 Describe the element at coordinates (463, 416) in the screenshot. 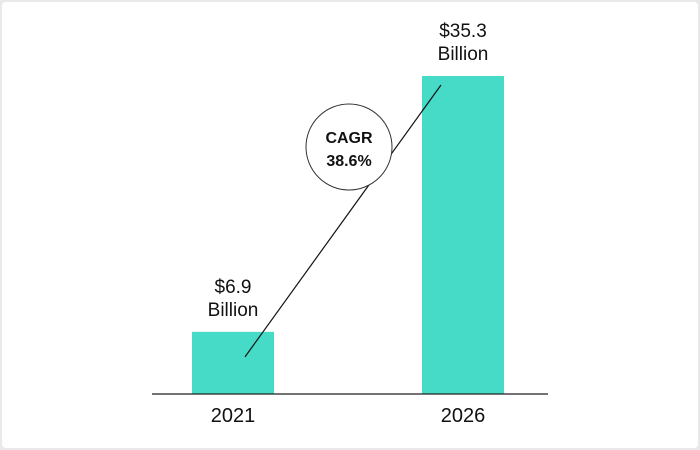

I see `x-tick-label-2026: 2026` at that location.